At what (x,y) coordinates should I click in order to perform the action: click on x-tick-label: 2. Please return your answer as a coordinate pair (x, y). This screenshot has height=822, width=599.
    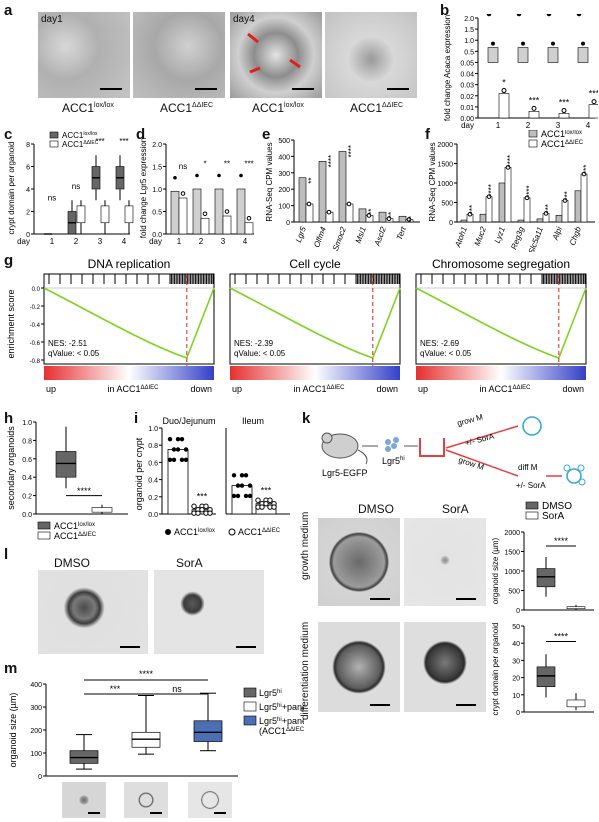
    Looking at the image, I should click on (201, 241).